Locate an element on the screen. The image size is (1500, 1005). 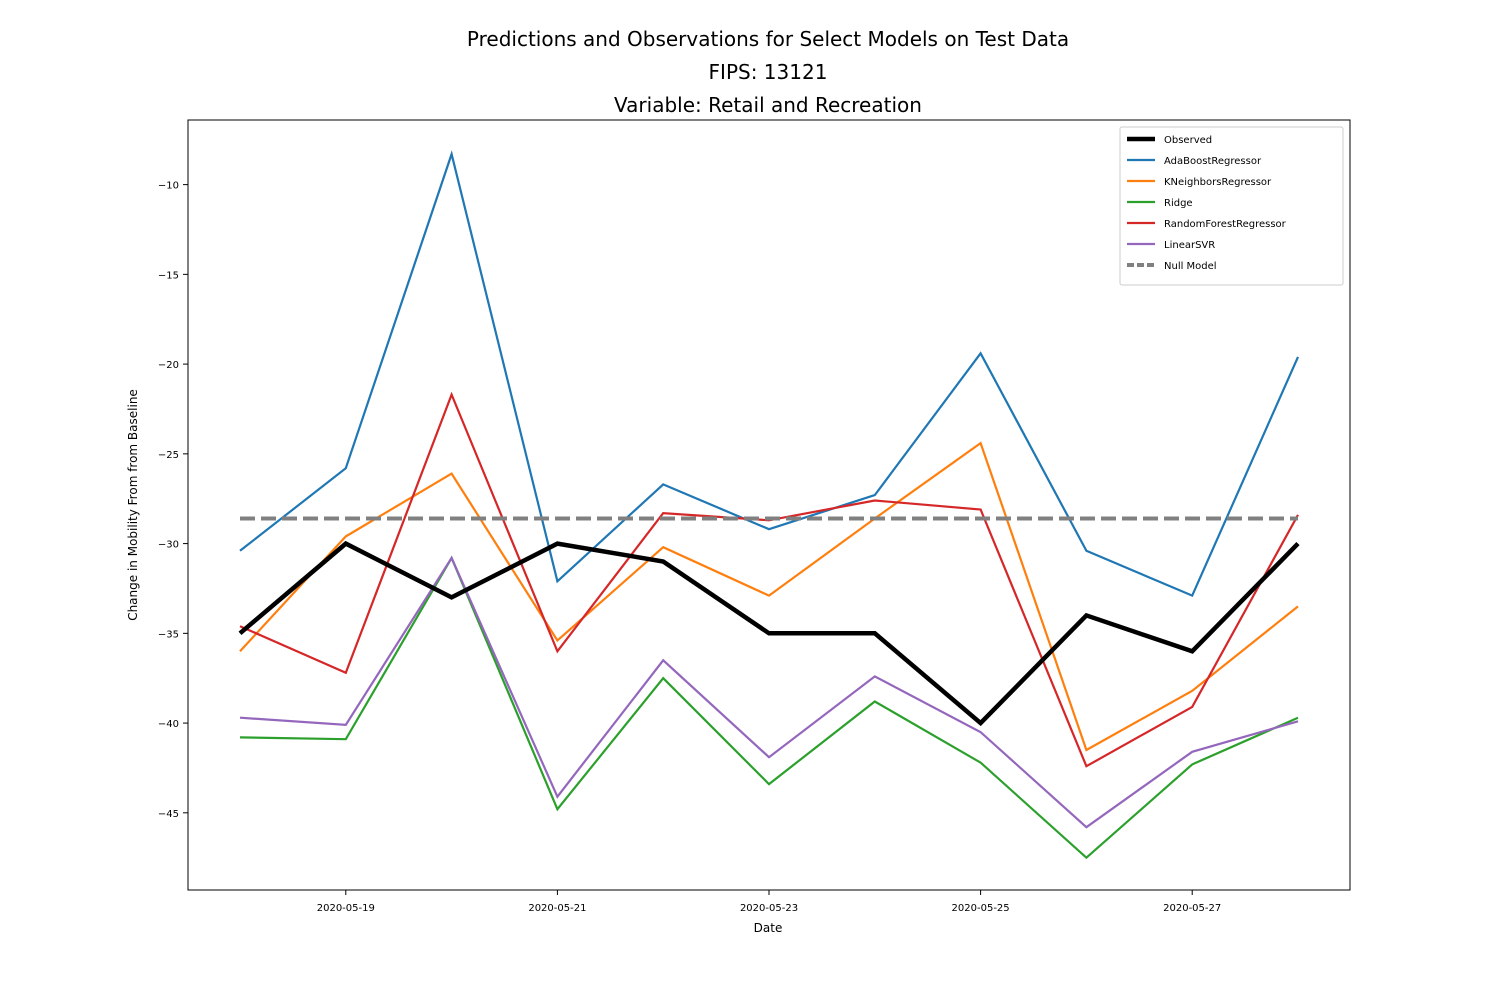
x-tick-label: 2020-05-27 is located at coordinates (1192, 908).